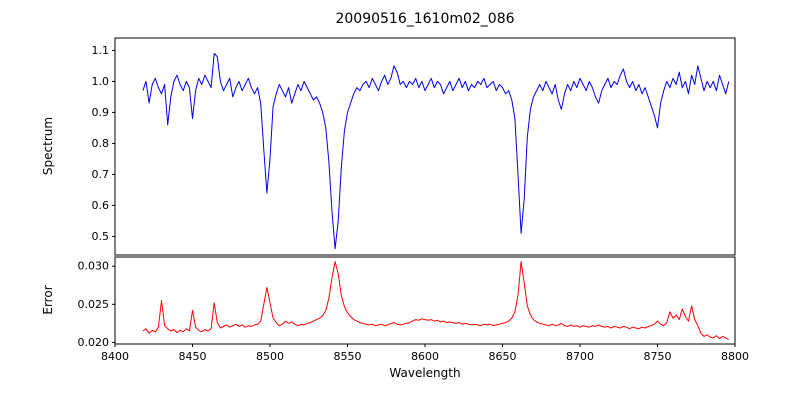  Describe the element at coordinates (101, 236) in the screenshot. I see `y-tick-label: 0.5` at that location.